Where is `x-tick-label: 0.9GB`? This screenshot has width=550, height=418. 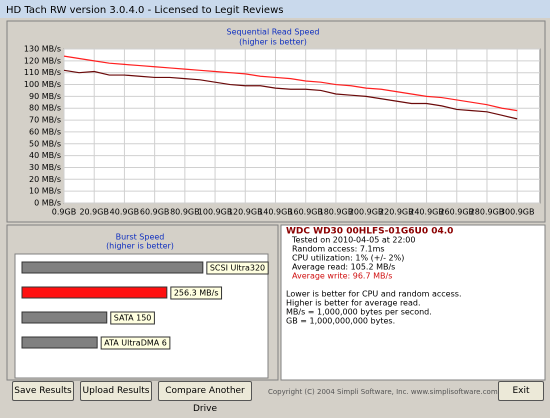
x-tick-label: 0.9GB is located at coordinates (64, 212).